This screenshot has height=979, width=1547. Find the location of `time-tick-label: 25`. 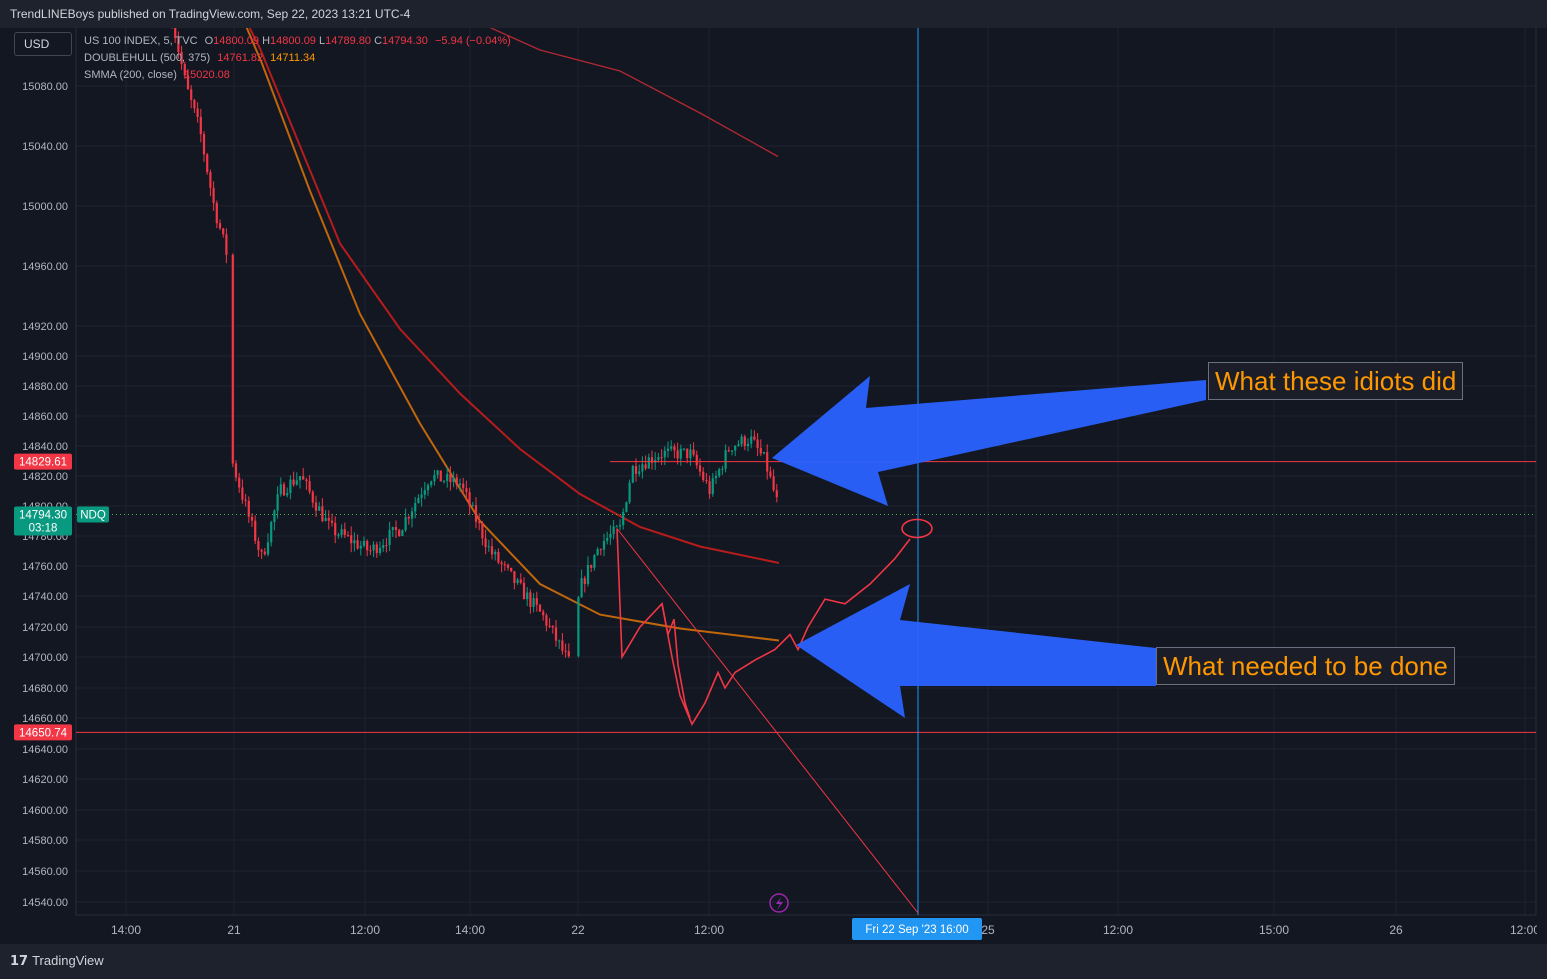

time-tick-label: 25 is located at coordinates (988, 930).